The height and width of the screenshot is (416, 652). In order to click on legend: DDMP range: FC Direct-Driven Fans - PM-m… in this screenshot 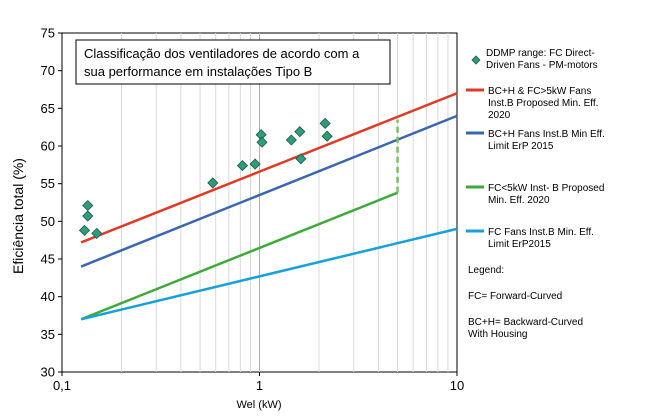, I will do `click(535, 194)`.